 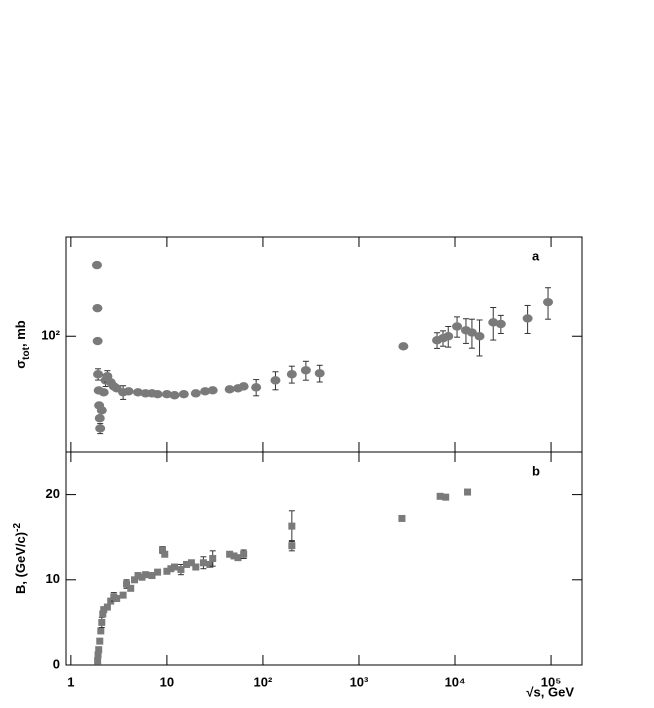 What do you see at coordinates (56, 663) in the screenshot?
I see `y-tick-label: 0` at bounding box center [56, 663].